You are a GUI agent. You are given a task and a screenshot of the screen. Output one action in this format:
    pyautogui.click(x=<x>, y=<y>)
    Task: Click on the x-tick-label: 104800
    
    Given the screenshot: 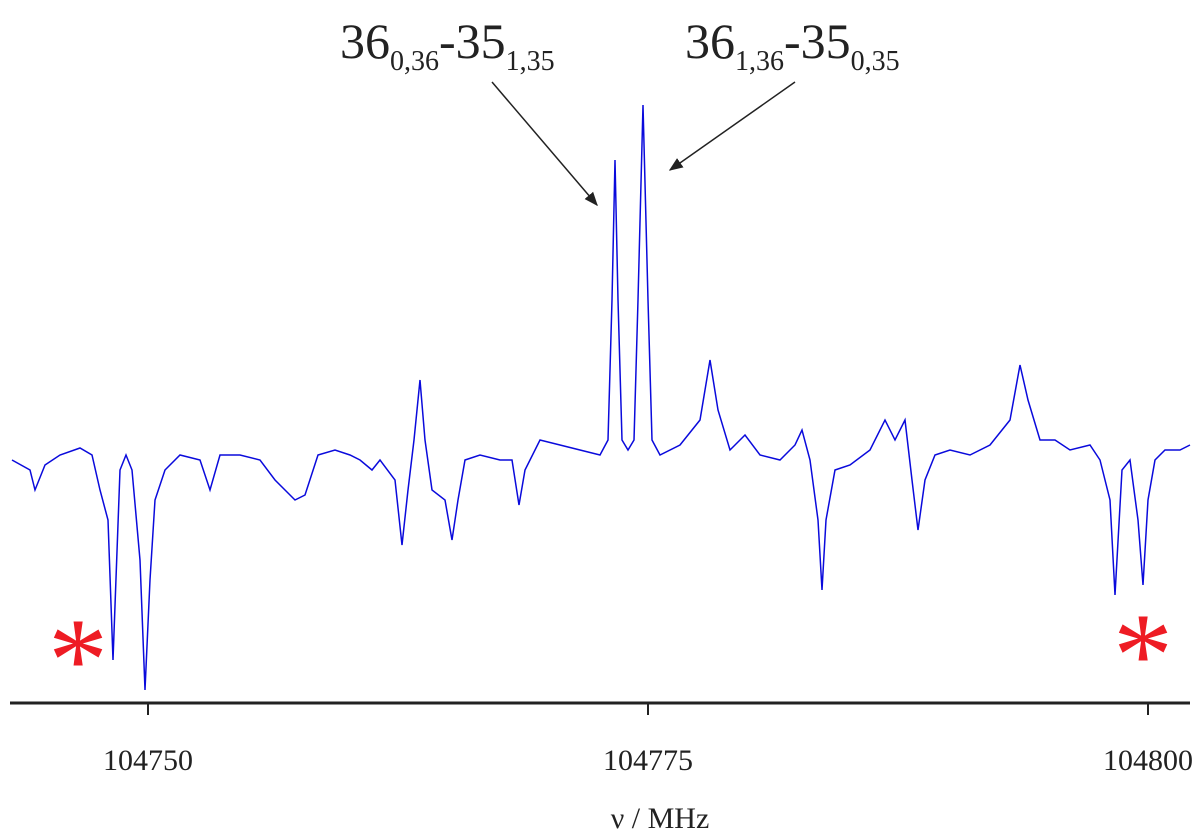 What is the action you would take?
    pyautogui.click(x=1148, y=760)
    